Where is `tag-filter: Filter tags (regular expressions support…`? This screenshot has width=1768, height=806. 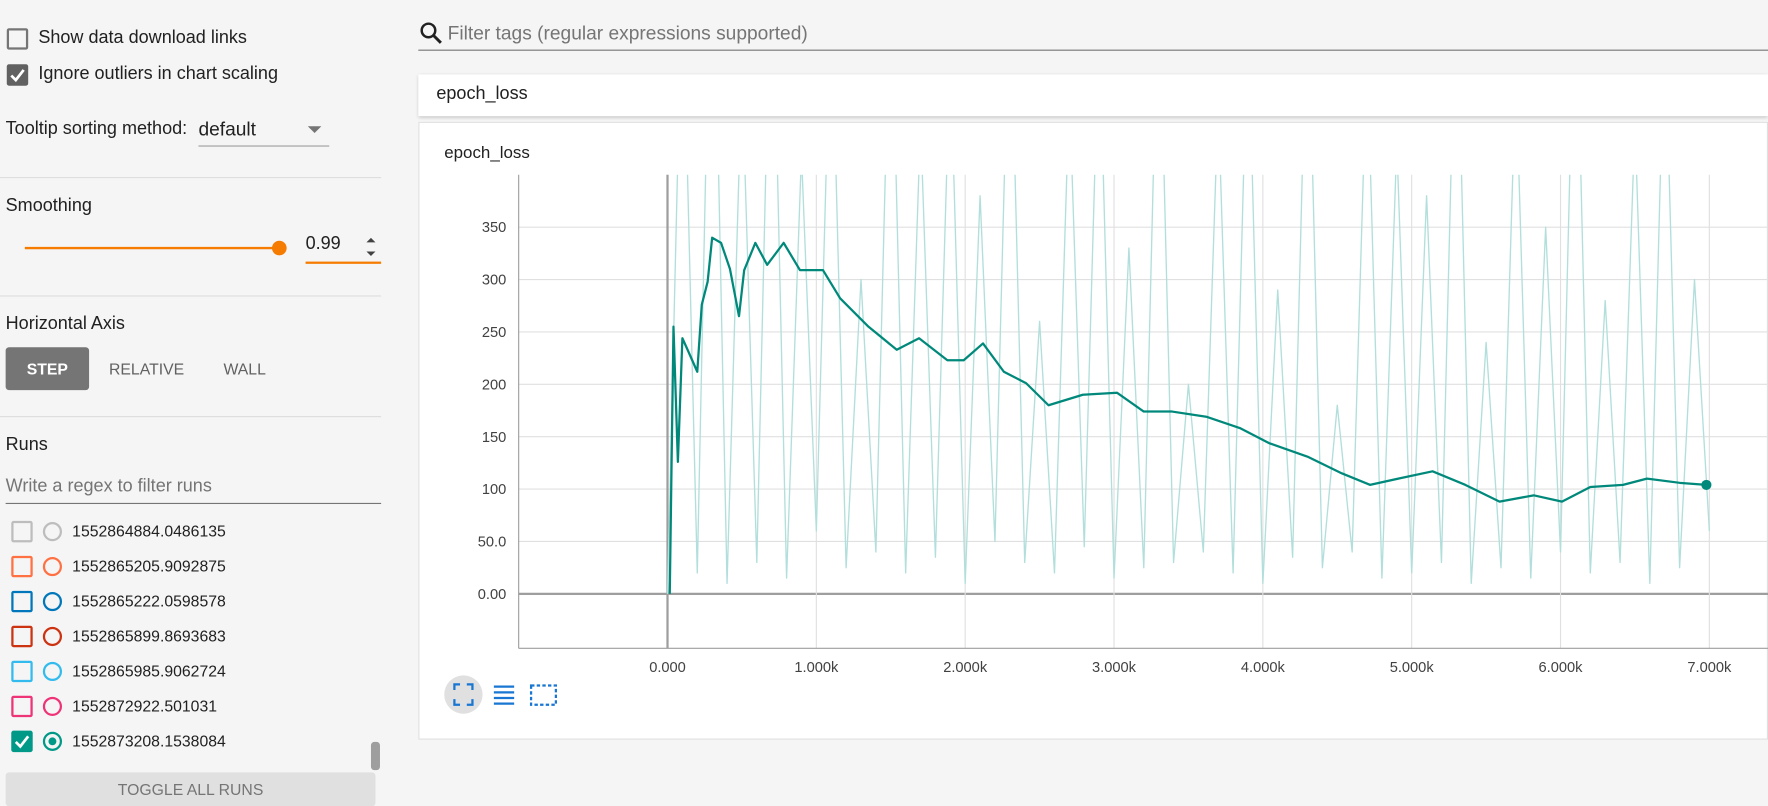
tag-filter: Filter tags (regular expressions support… is located at coordinates (627, 33).